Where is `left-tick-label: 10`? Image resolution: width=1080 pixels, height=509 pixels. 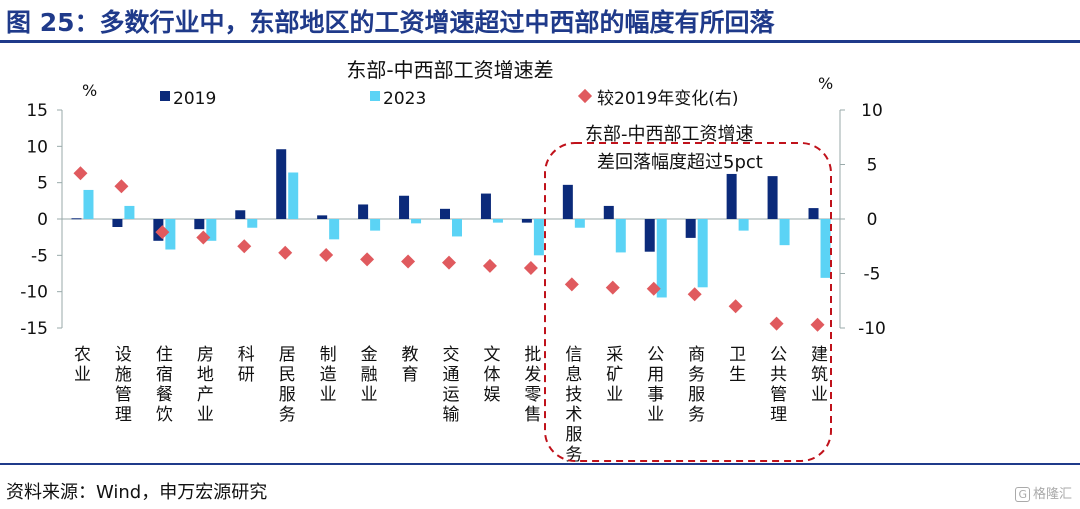
left-tick-label: 10 is located at coordinates (37, 147).